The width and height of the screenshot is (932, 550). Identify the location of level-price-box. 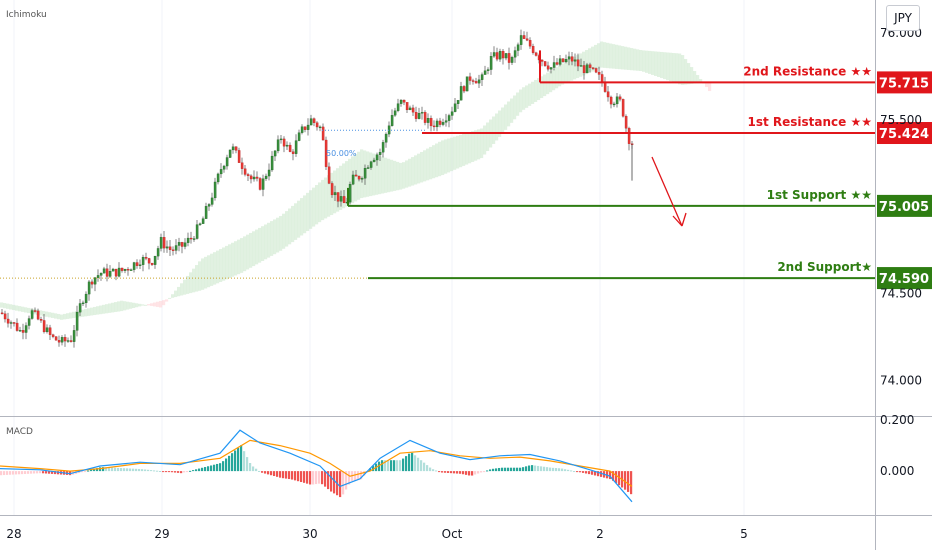
(904, 205).